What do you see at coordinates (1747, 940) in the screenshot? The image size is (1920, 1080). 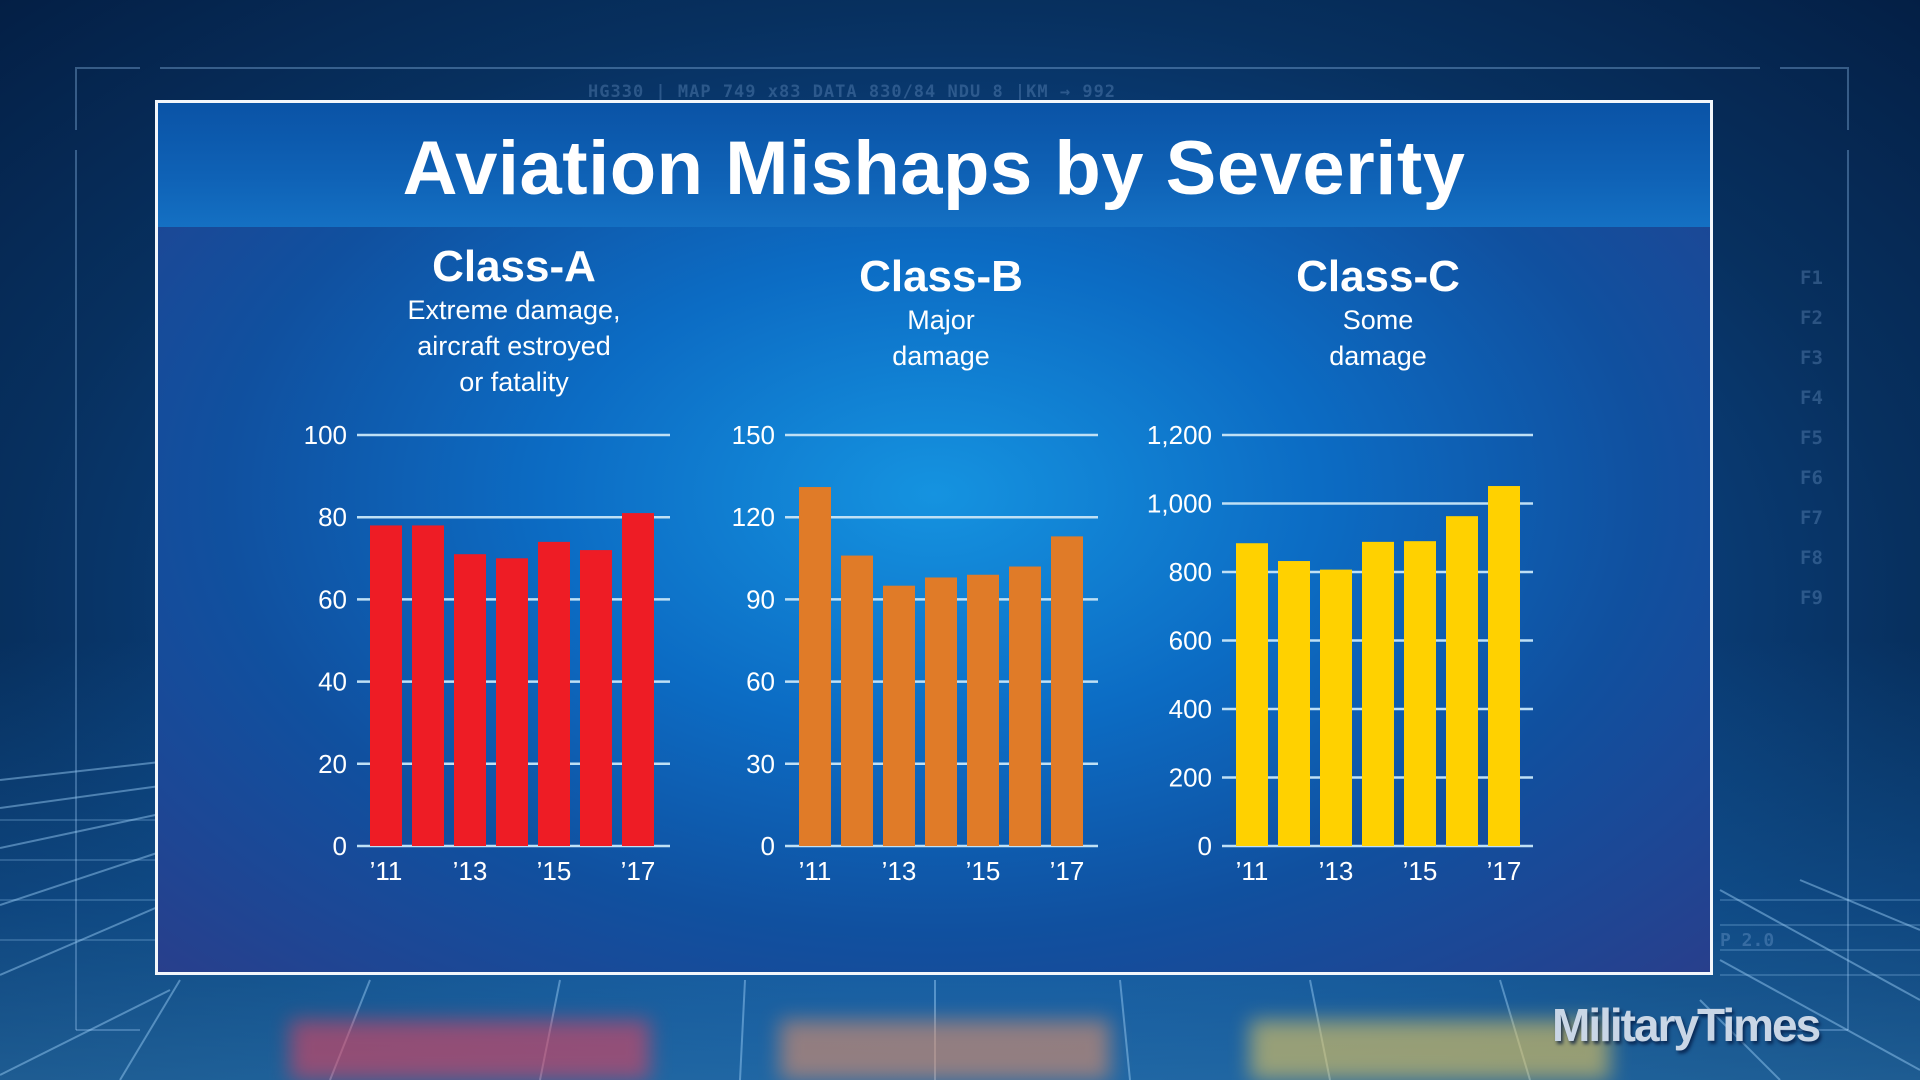 I see `hud-corner-text: P 2.0` at bounding box center [1747, 940].